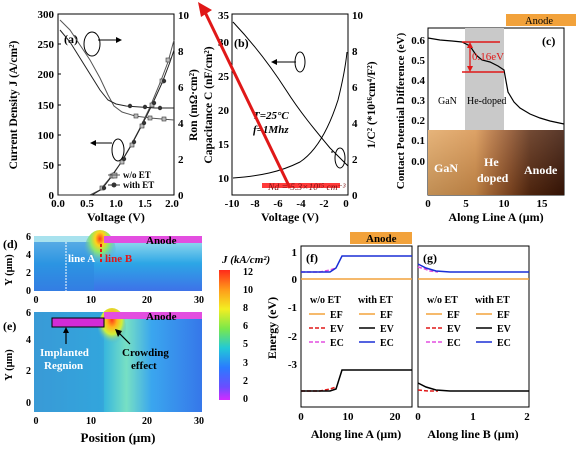  What do you see at coordinates (64, 353) in the screenshot?
I see `e-implanted-1: Implanted` at bounding box center [64, 353].